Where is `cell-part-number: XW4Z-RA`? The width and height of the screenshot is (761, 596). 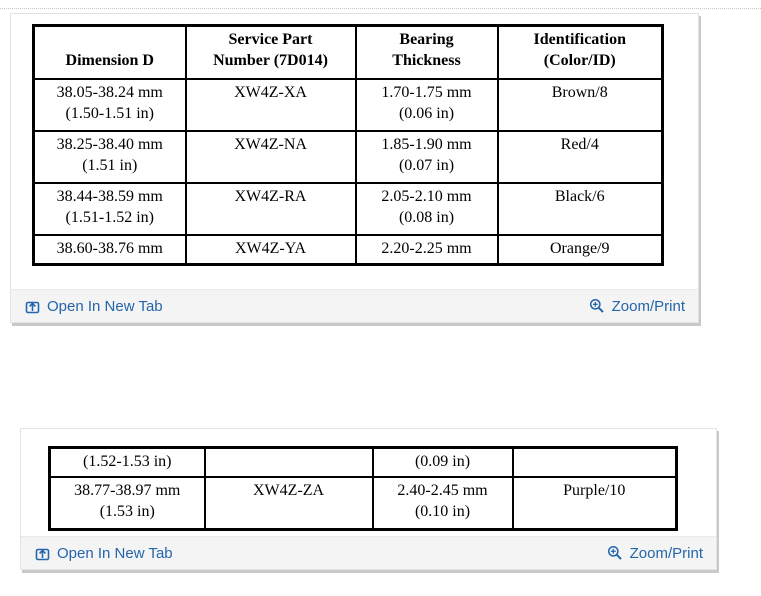
cell-part-number: XW4Z-RA is located at coordinates (270, 209).